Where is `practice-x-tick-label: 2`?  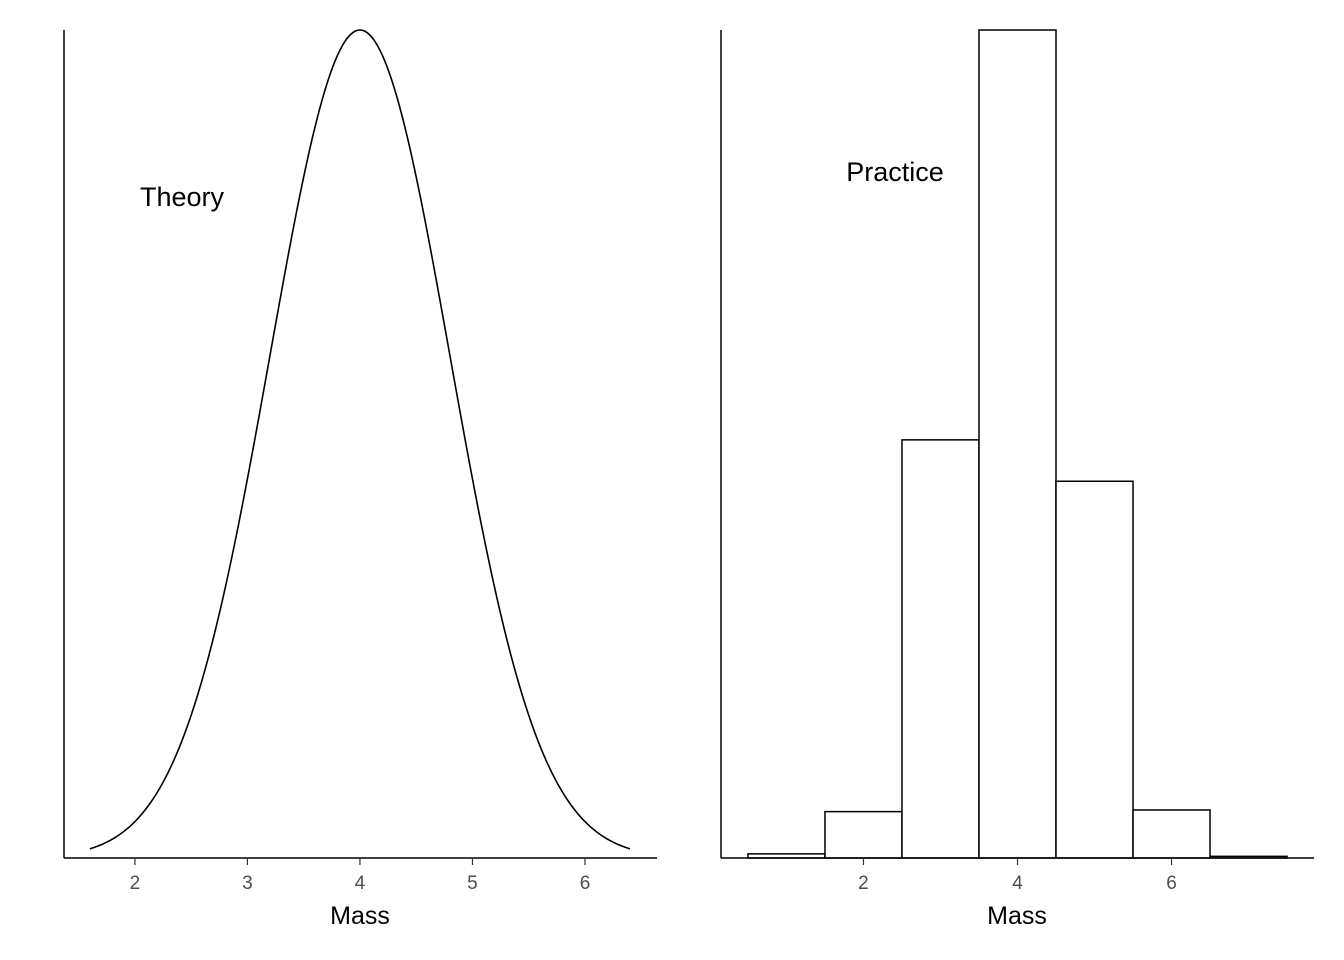 practice-x-tick-label: 2 is located at coordinates (863, 883).